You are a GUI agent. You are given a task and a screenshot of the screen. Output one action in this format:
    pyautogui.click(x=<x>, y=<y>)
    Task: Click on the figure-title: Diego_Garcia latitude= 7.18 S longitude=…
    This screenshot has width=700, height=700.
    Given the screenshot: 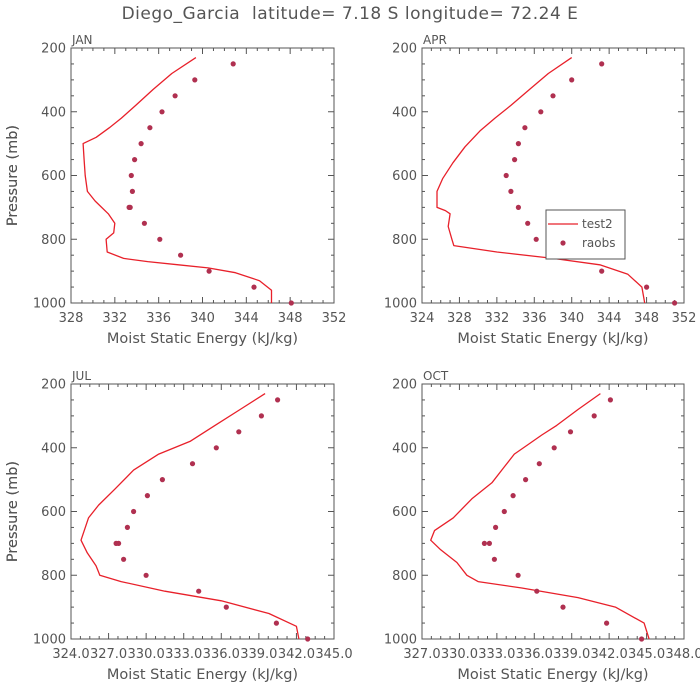 What is the action you would take?
    pyautogui.click(x=350, y=14)
    